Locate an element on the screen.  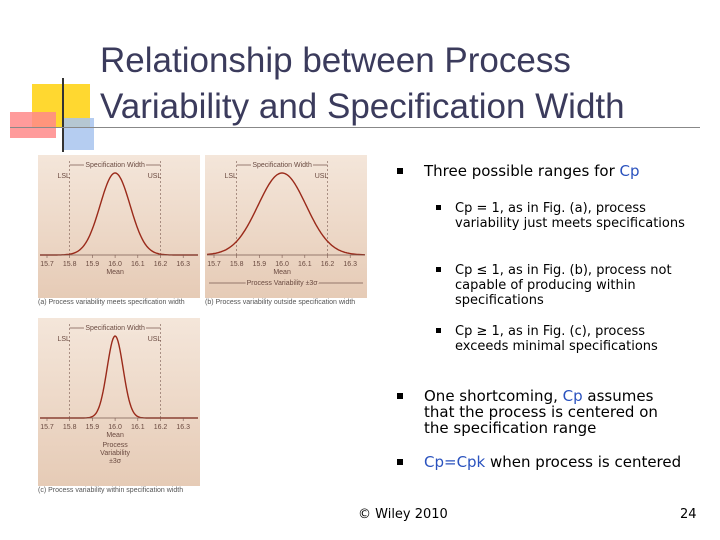
title-line: Relationship between Process is located at coordinates (335, 60).